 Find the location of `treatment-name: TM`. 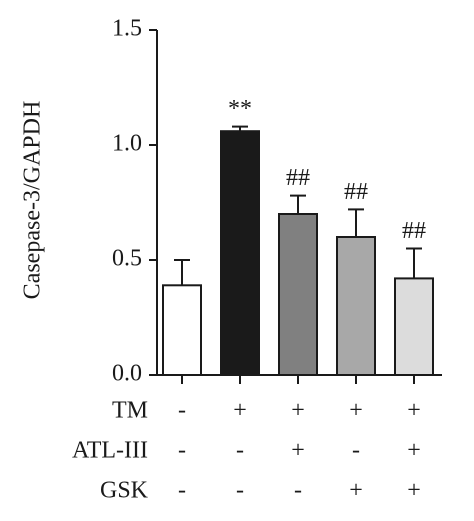

treatment-name: TM is located at coordinates (130, 411).